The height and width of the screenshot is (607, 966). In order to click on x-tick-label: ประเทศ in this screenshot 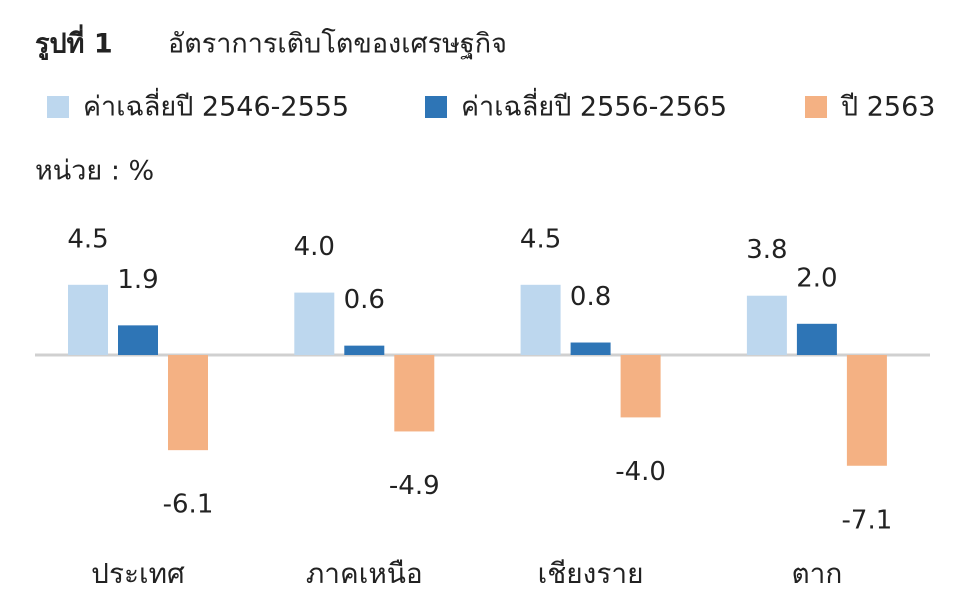, I will do `click(138, 573)`.